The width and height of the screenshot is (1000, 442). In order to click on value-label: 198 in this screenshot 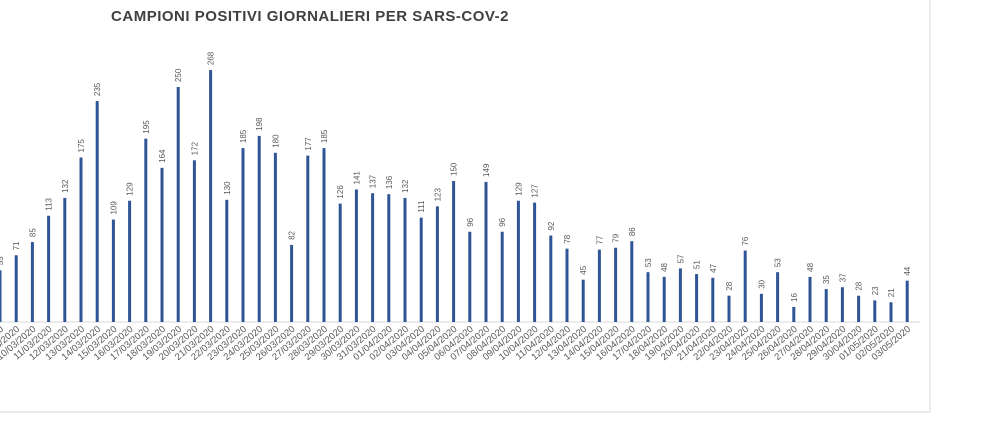, I will do `click(259, 124)`.